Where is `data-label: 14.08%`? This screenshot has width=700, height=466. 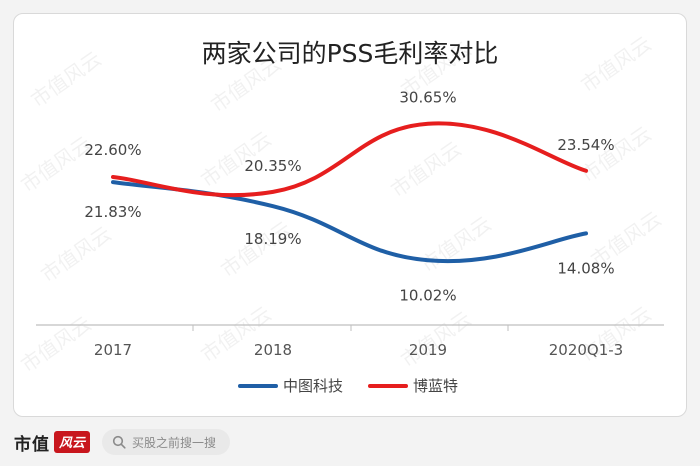 data-label: 14.08% is located at coordinates (585, 268).